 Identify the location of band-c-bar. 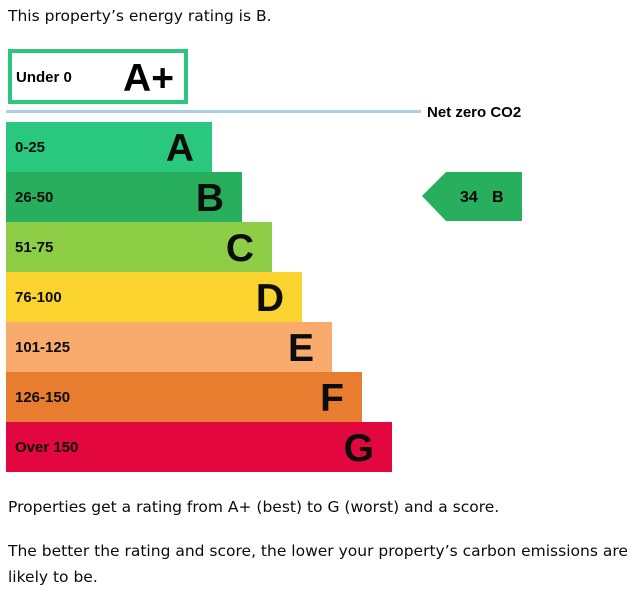
(139, 247).